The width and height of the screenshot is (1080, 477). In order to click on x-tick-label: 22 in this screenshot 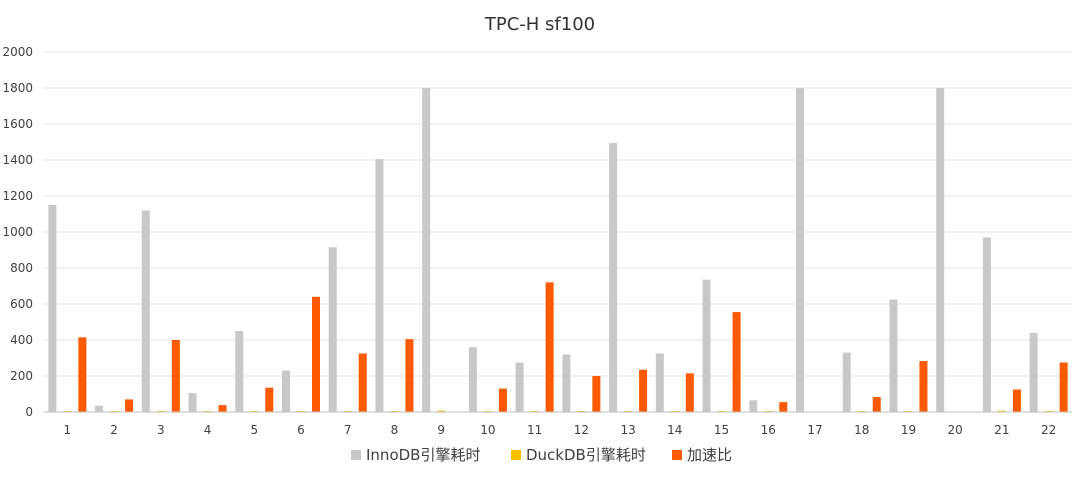, I will do `click(1048, 430)`.